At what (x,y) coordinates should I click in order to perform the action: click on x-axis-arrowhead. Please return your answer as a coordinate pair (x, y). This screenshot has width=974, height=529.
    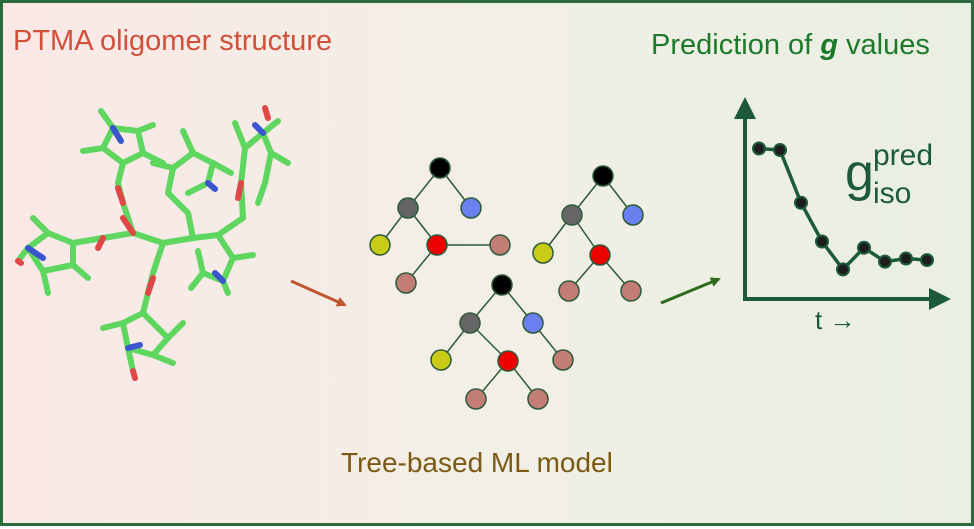
    Looking at the image, I should click on (940, 299).